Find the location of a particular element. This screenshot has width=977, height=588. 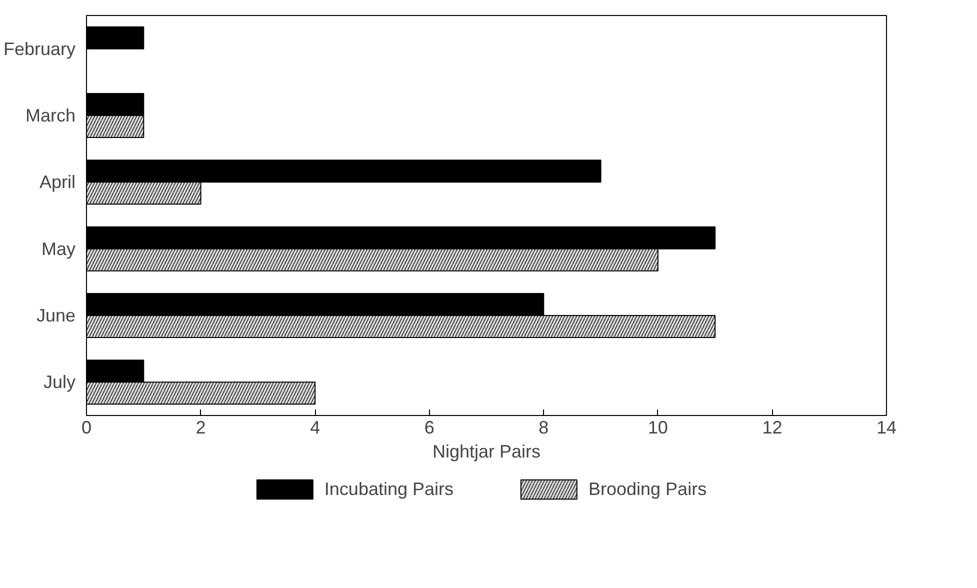

y-tick-label: May is located at coordinates (58, 248).